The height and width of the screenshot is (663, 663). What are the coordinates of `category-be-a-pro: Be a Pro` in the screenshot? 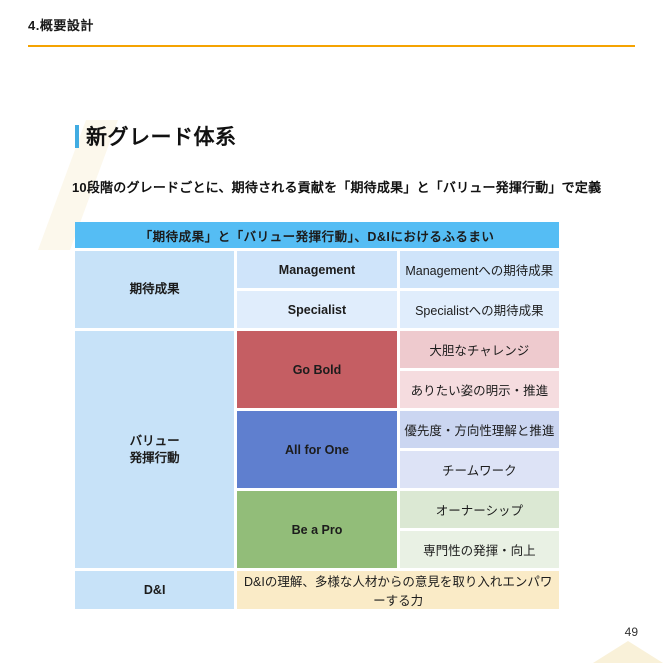 It's located at (317, 529).